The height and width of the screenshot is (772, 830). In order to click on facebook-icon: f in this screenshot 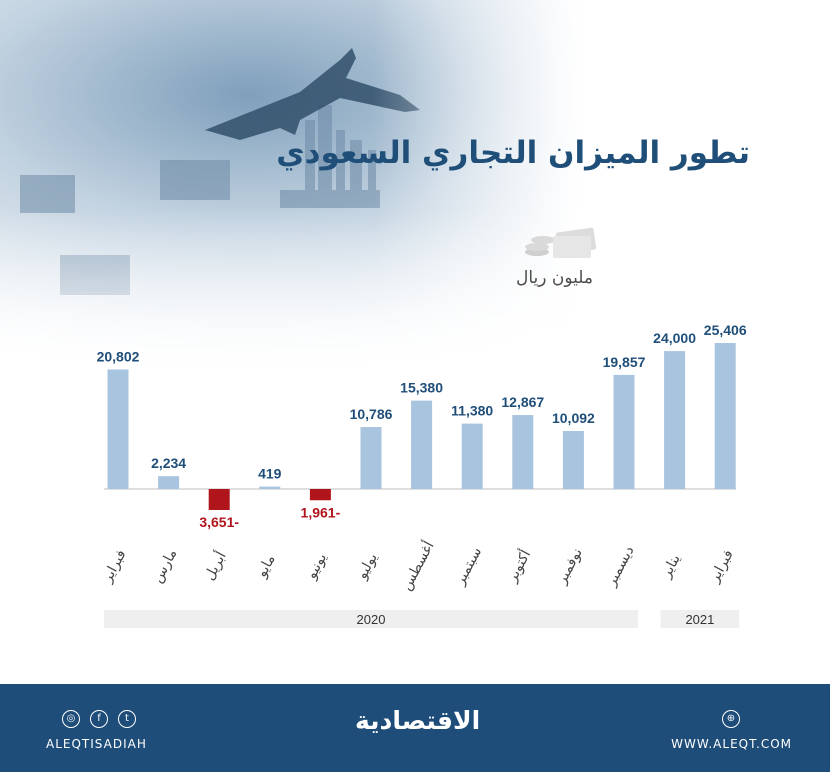, I will do `click(99, 719)`.